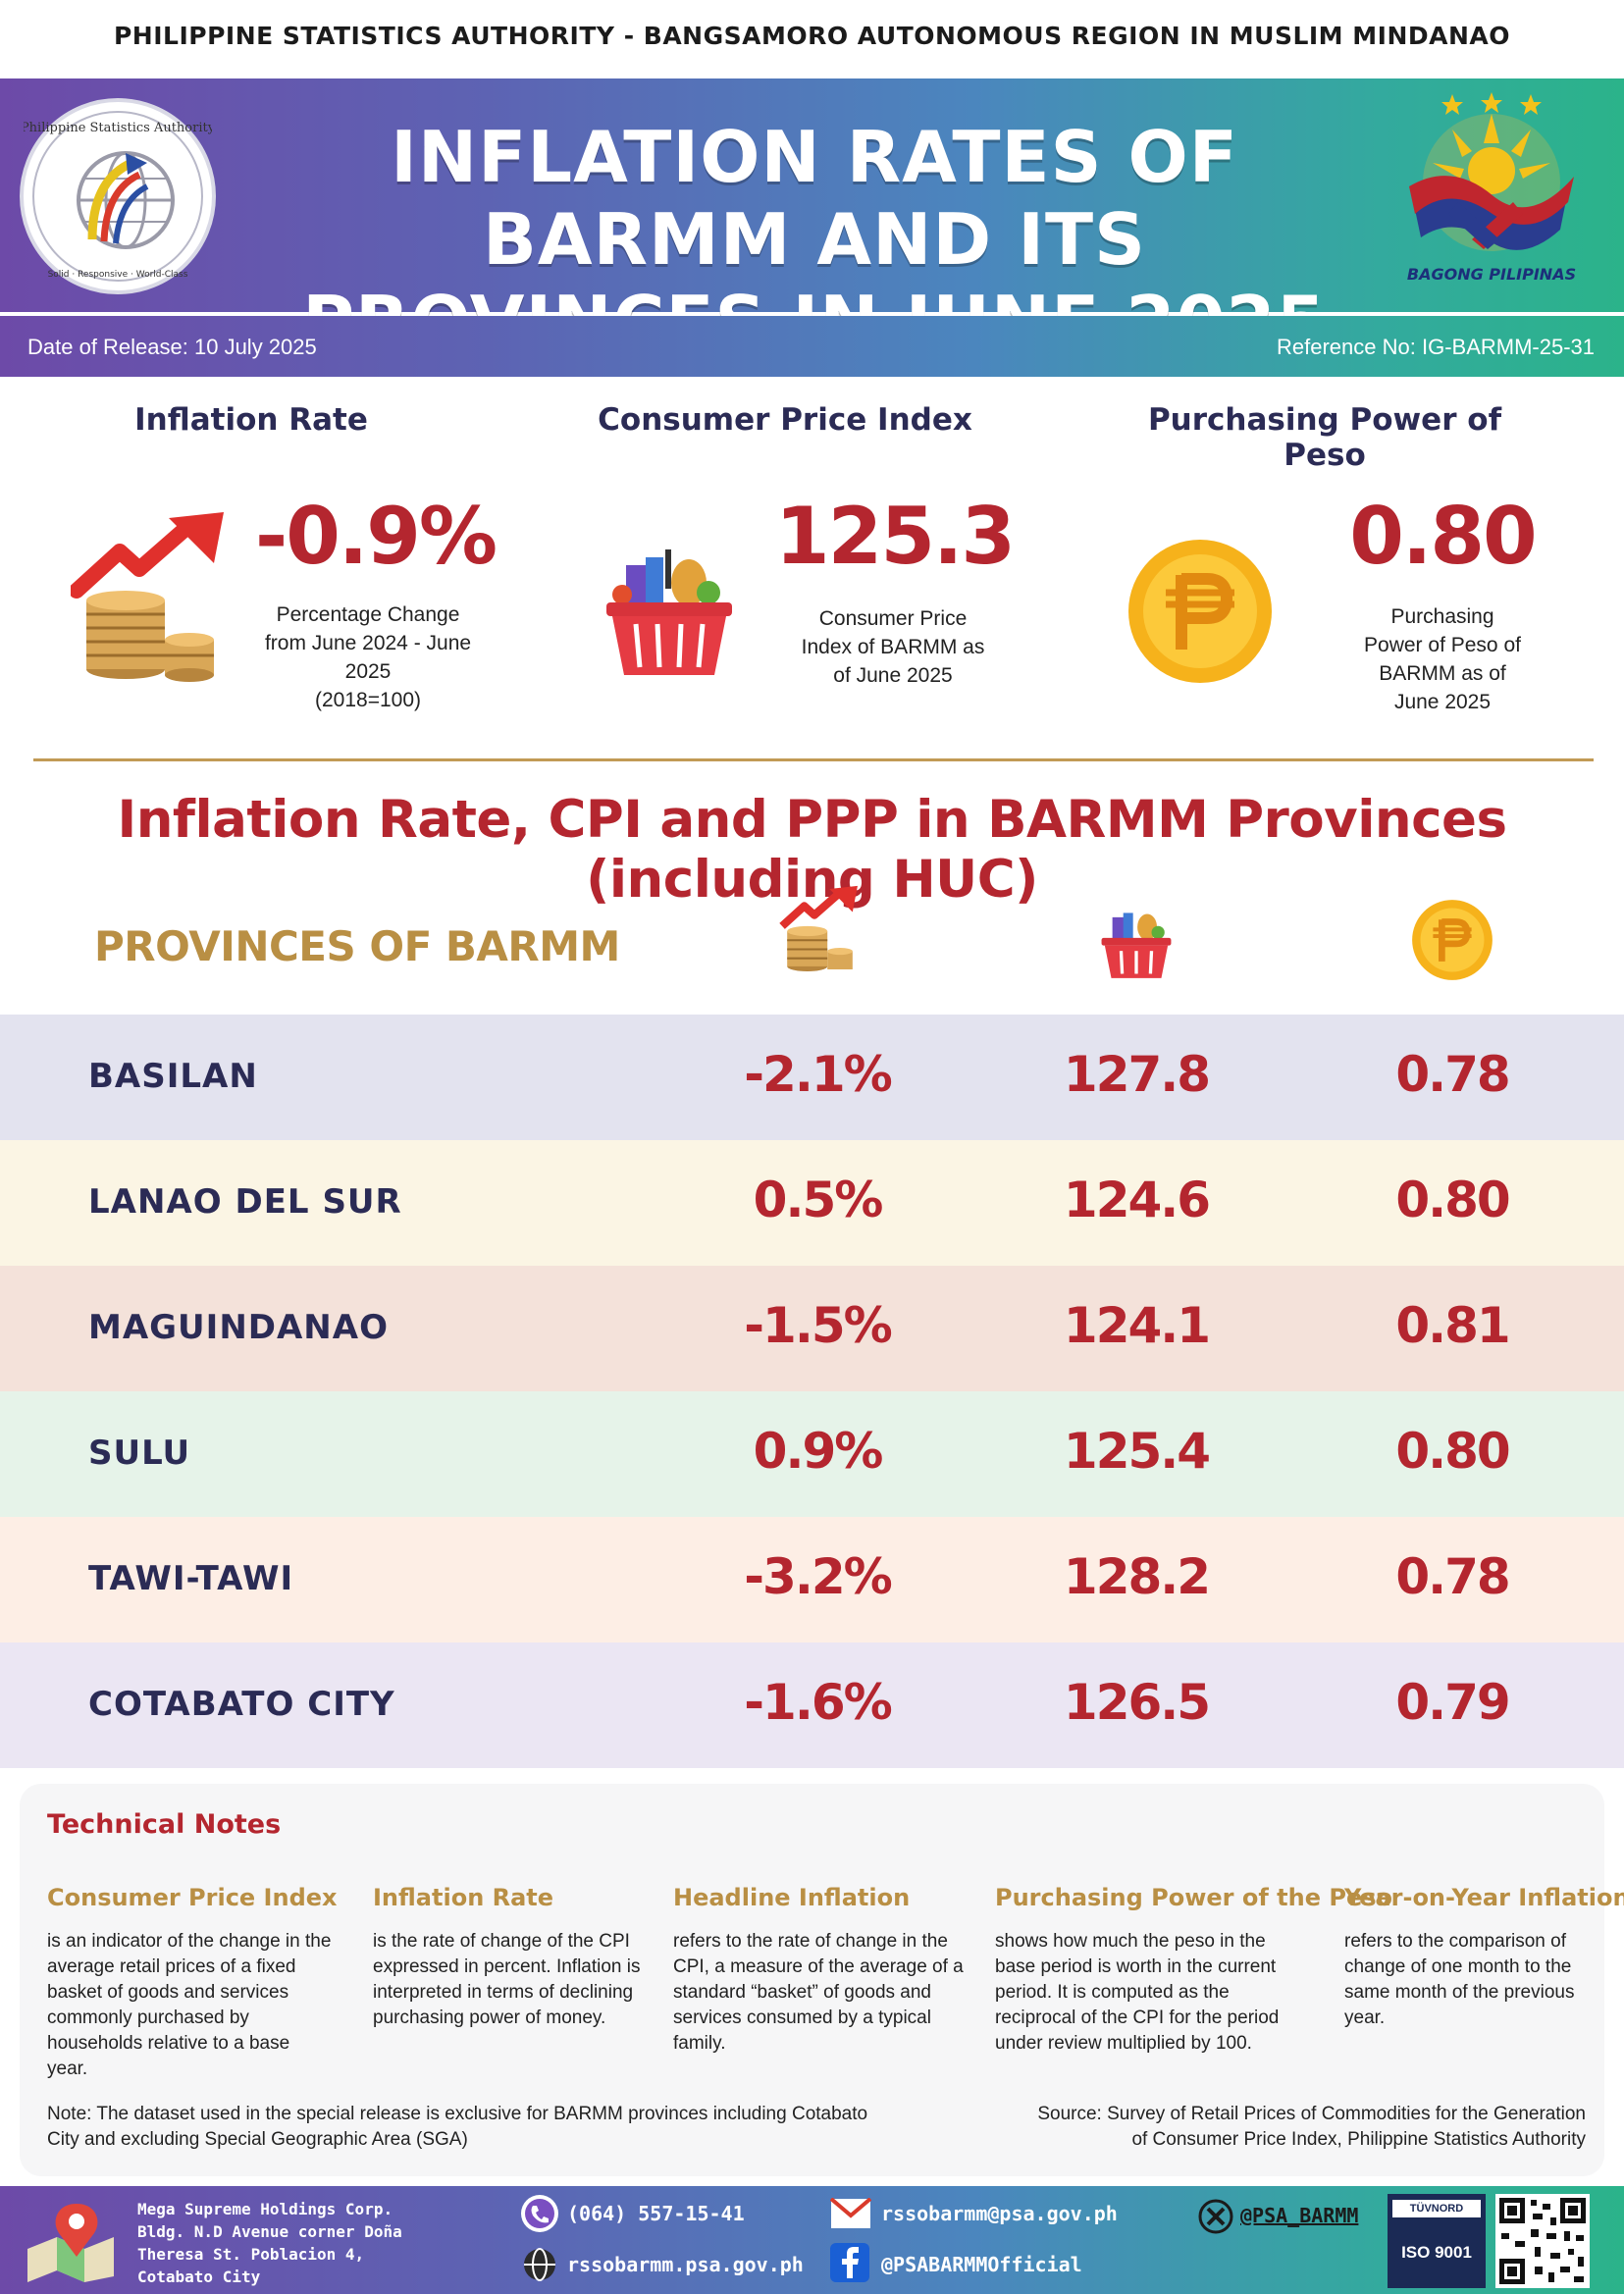 The image size is (1624, 2294). What do you see at coordinates (1452, 1325) in the screenshot?
I see `ppp-value: 0.81` at bounding box center [1452, 1325].